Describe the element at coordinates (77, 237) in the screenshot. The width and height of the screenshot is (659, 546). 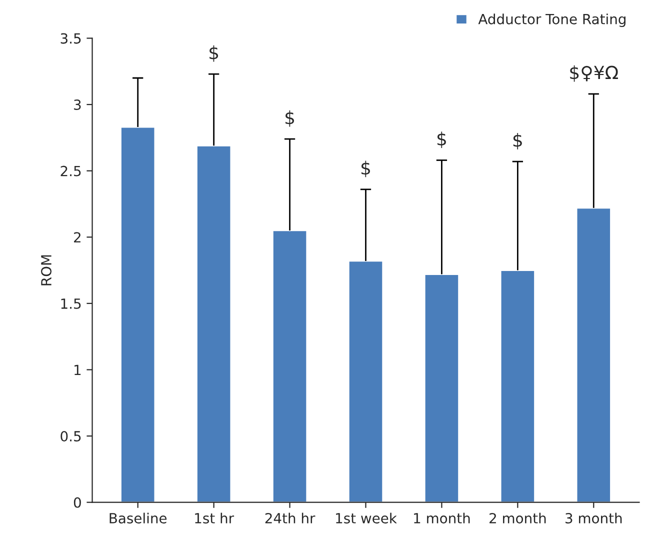
I see `y-tick-label: 2` at that location.